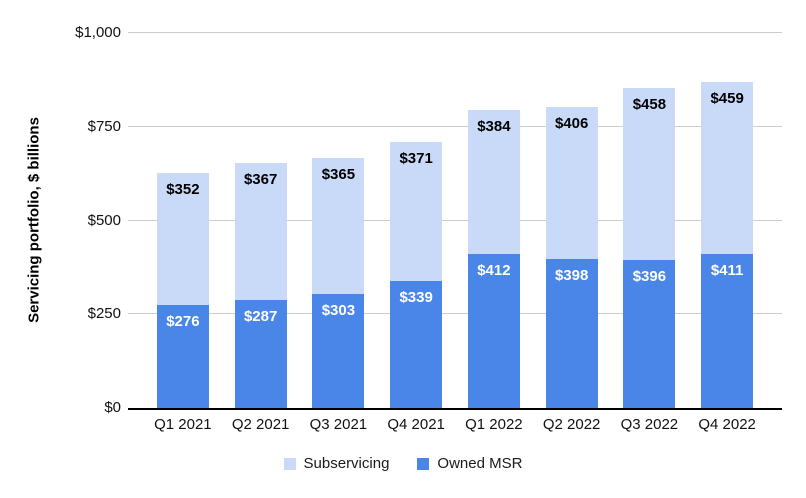  I want to click on x-axis-baseline, so click(455, 409).